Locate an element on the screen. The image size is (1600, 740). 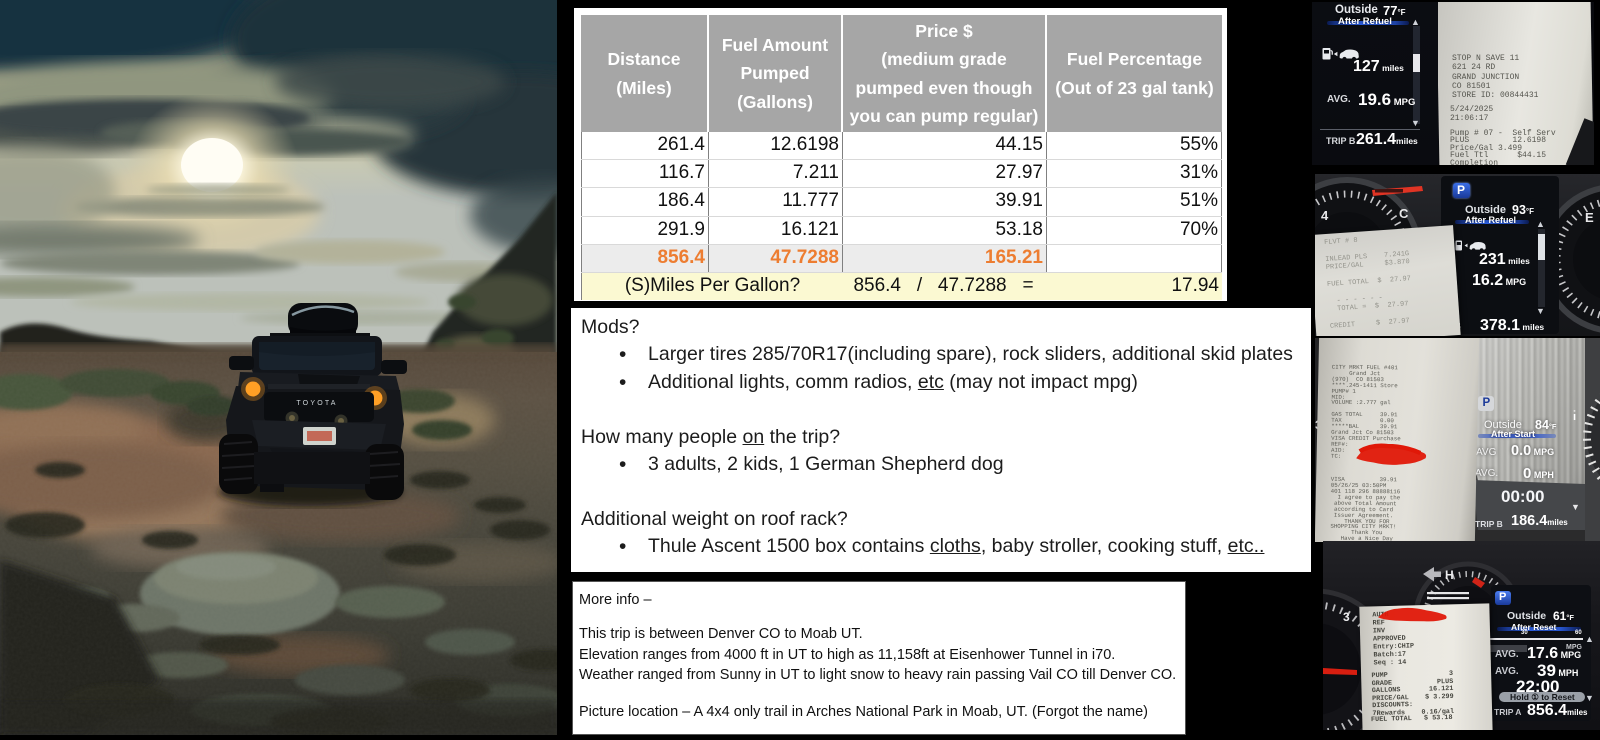
svg-text: TOYOTA is located at coordinates (316, 403).